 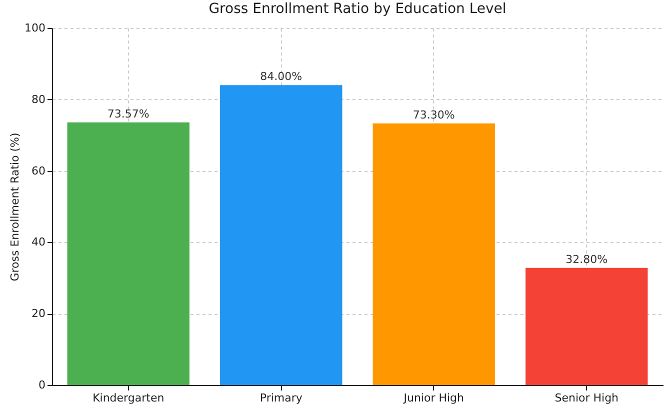 What do you see at coordinates (42, 385) in the screenshot?
I see `y-tick-label: 0` at bounding box center [42, 385].